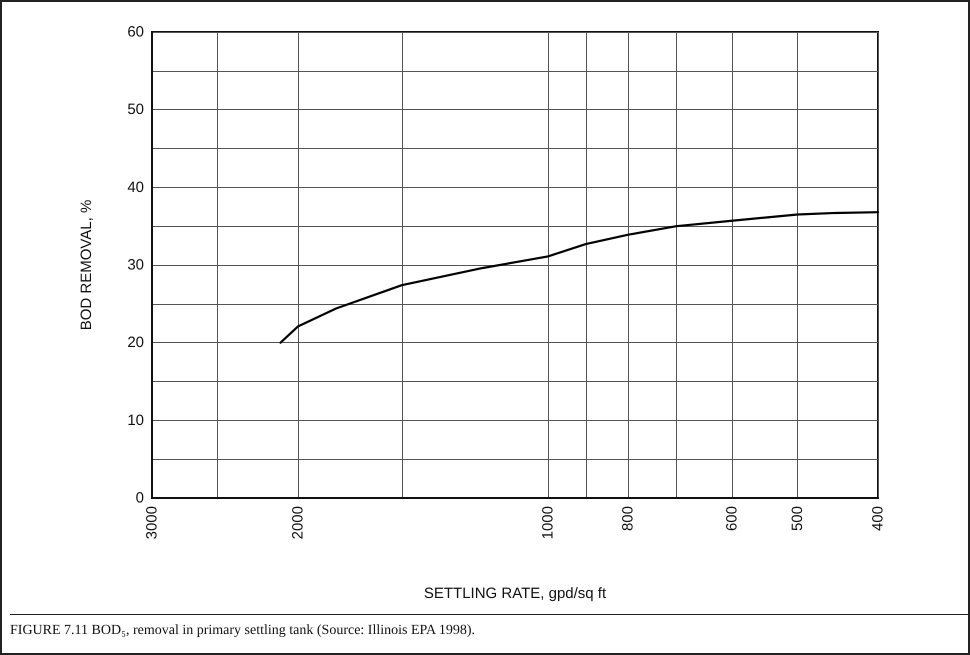  I want to click on y-axis-title: BOD REMOVAL, %, so click(86, 265).